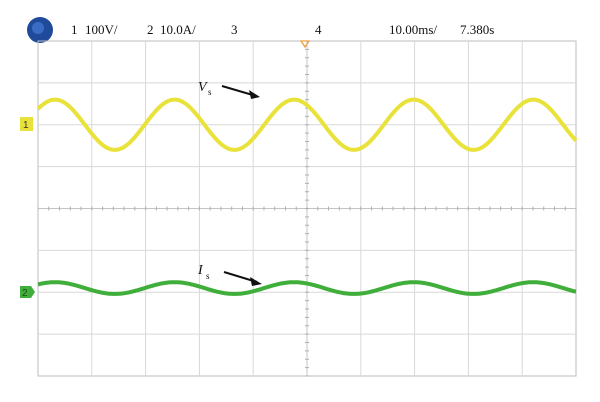 The height and width of the screenshot is (402, 600). I want to click on ch1-scale: 100V/, so click(101, 29).